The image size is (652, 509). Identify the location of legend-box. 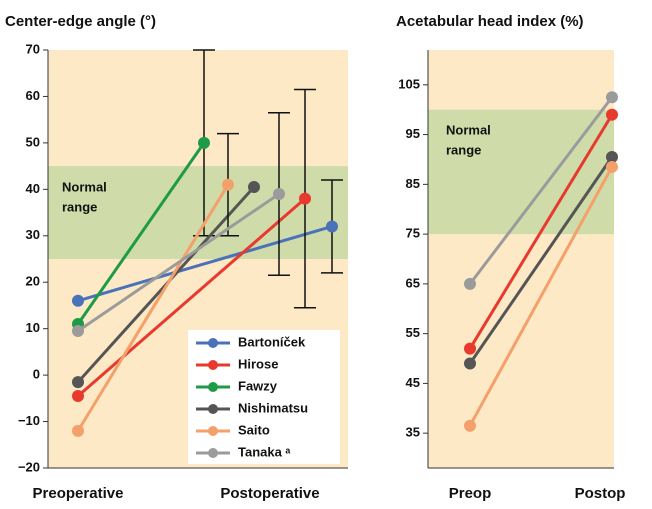
(264, 397).